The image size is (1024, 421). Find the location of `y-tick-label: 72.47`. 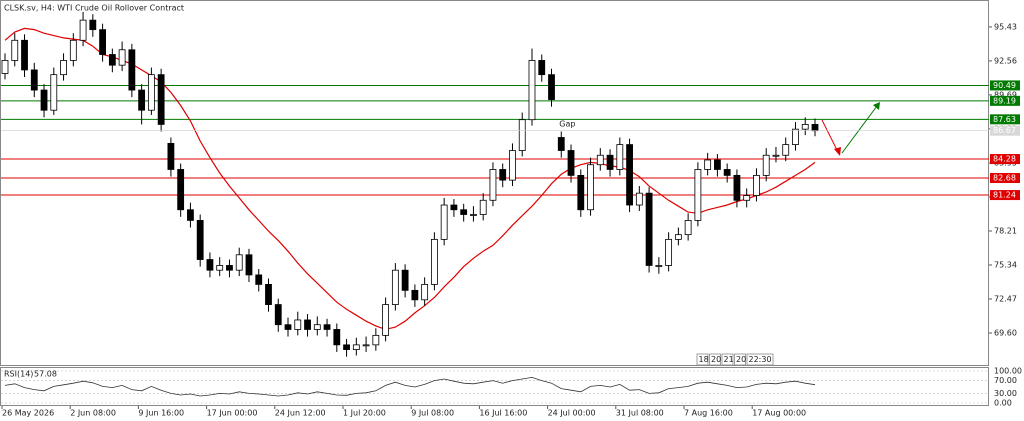

y-tick-label: 72.47 is located at coordinates (1005, 298).